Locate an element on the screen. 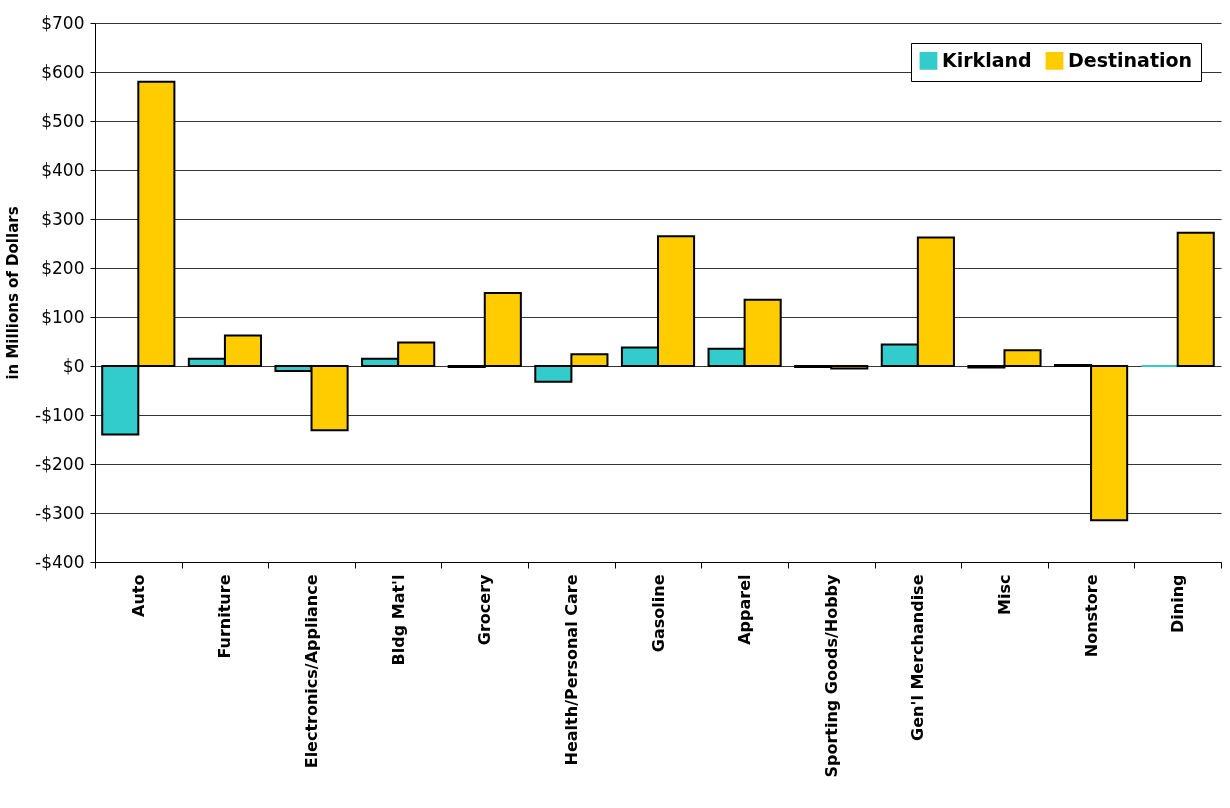 Image resolution: width=1230 pixels, height=808 pixels. x-tick-label: Nonstore is located at coordinates (1091, 616).